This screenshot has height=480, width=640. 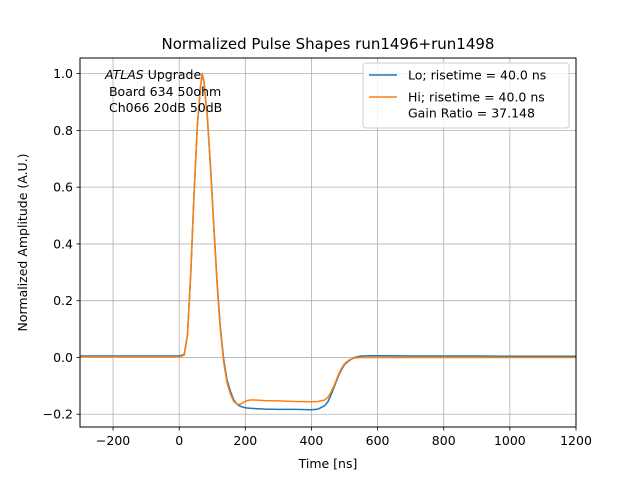 What do you see at coordinates (477, 75) in the screenshot?
I see `legend-label-lo: Lo; risetime = 40.0 ns` at bounding box center [477, 75].